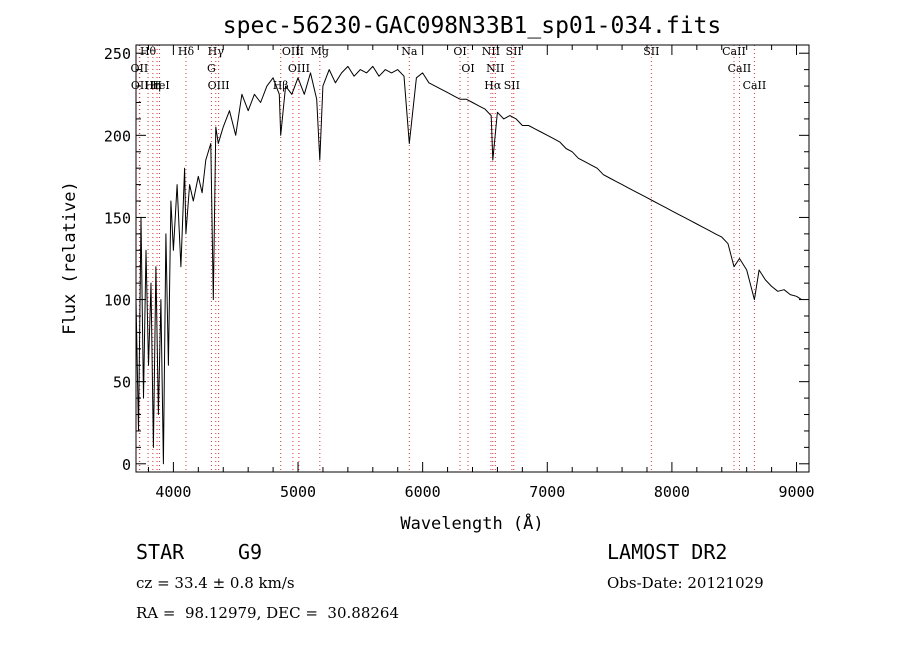 The height and width of the screenshot is (650, 900). I want to click on line-label-4: H, so click(157, 85).